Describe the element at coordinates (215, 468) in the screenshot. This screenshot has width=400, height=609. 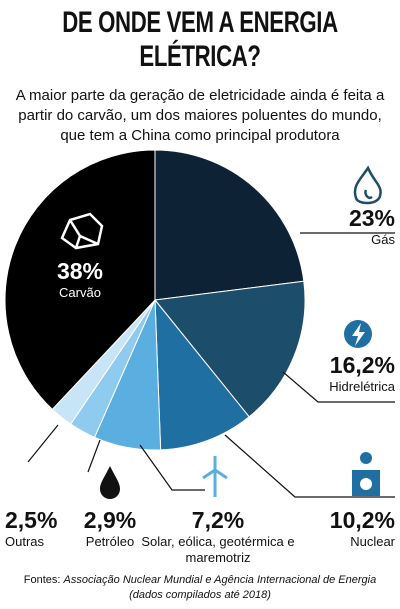
I see `blades` at that location.